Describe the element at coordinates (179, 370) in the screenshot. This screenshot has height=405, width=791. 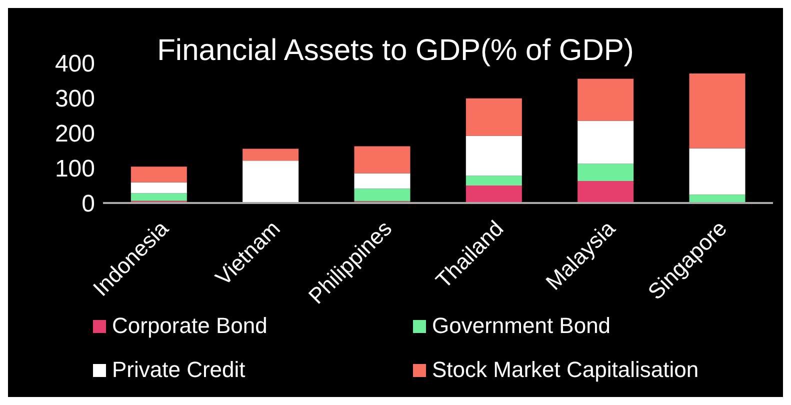
I see `legend-label: Private Credit` at that location.